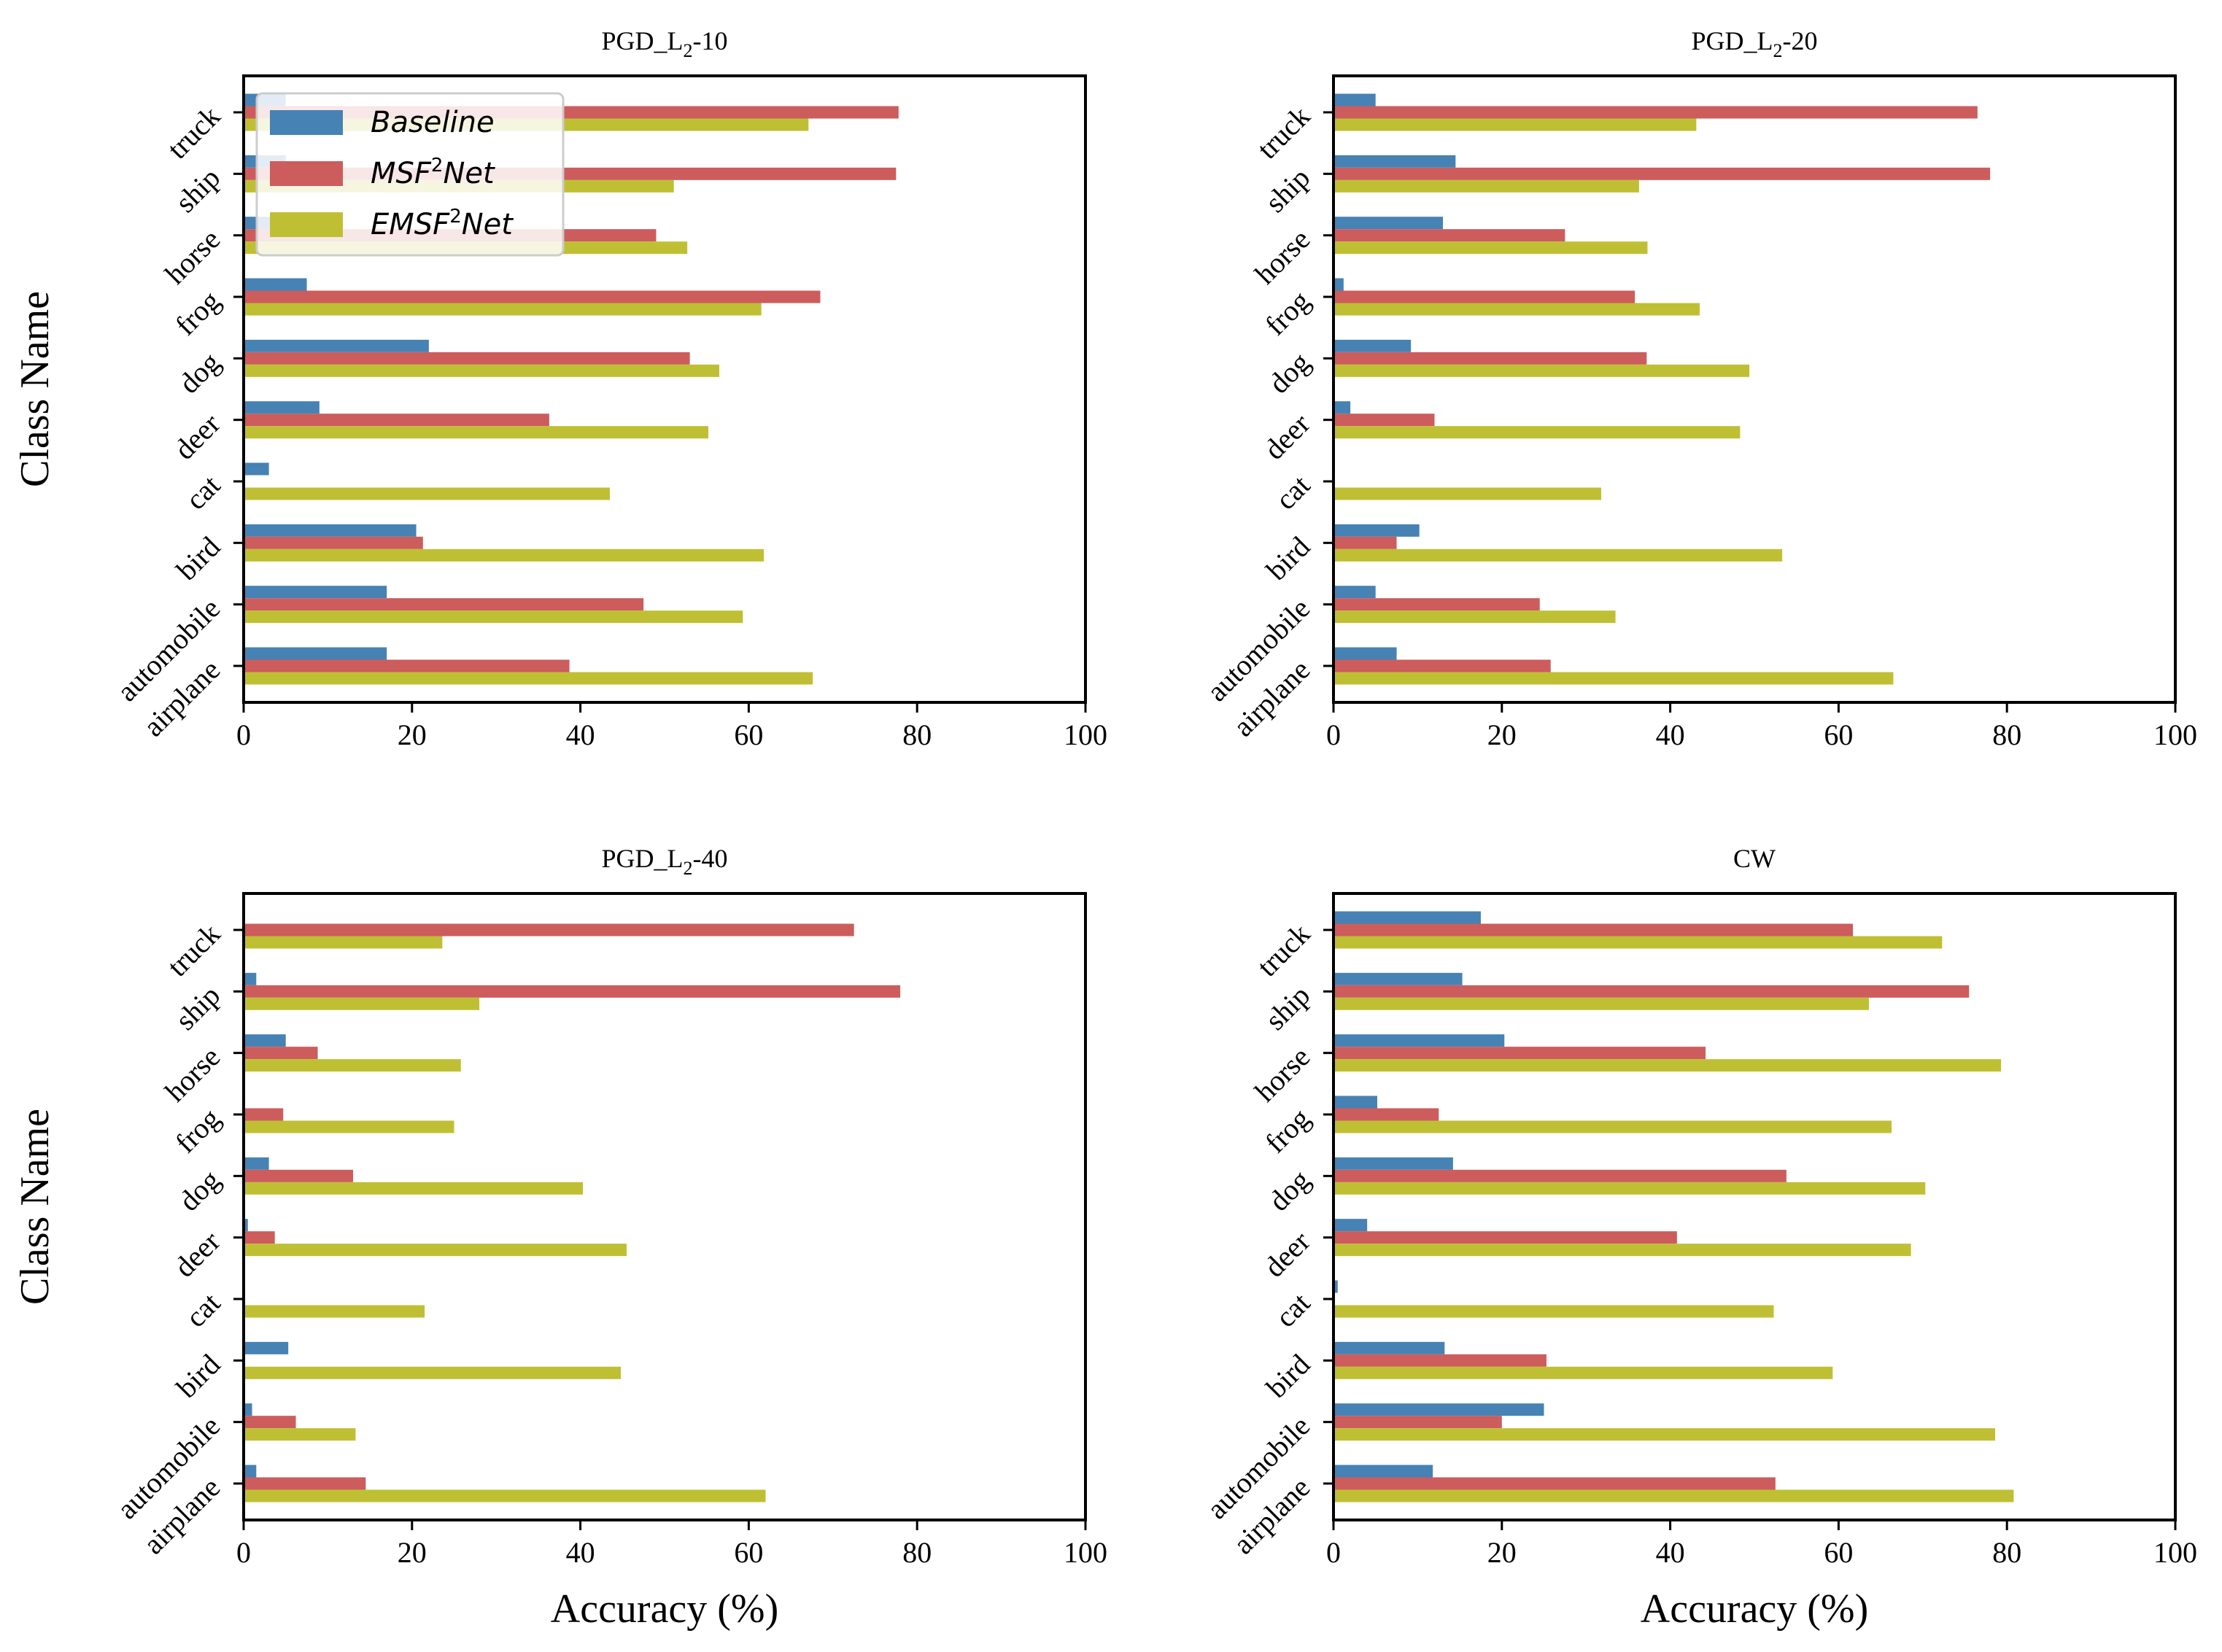  What do you see at coordinates (1407, 917) in the screenshot?
I see `bar-baseline-truck` at bounding box center [1407, 917].